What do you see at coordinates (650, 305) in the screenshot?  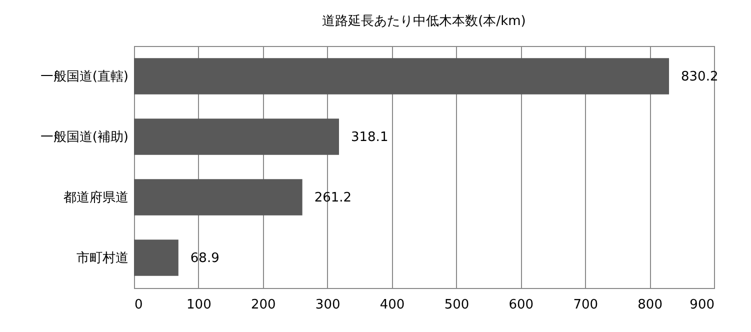 I see `x-tick-label: 800` at bounding box center [650, 305].